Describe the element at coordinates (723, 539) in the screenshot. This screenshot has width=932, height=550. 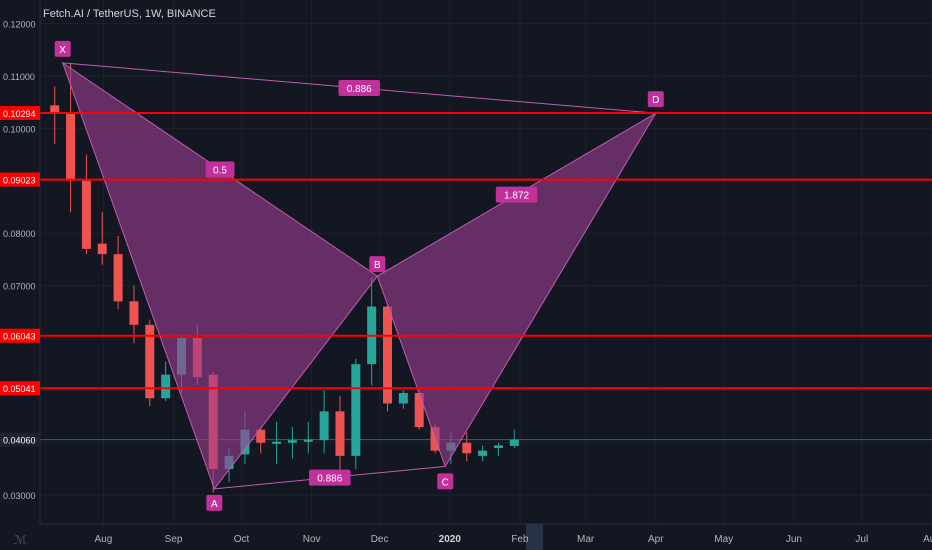
I see `x-tick-label: May` at that location.